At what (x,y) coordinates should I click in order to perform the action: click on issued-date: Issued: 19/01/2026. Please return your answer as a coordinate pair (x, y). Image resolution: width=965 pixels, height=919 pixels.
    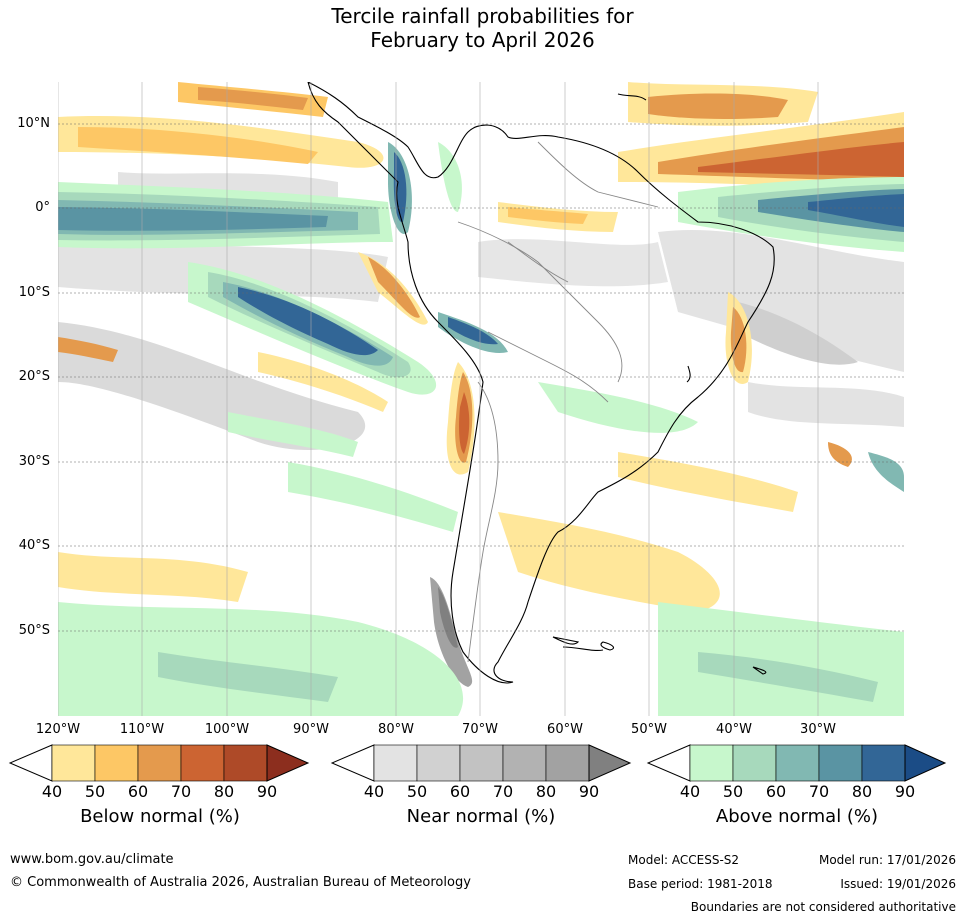
    Looking at the image, I should click on (898, 884).